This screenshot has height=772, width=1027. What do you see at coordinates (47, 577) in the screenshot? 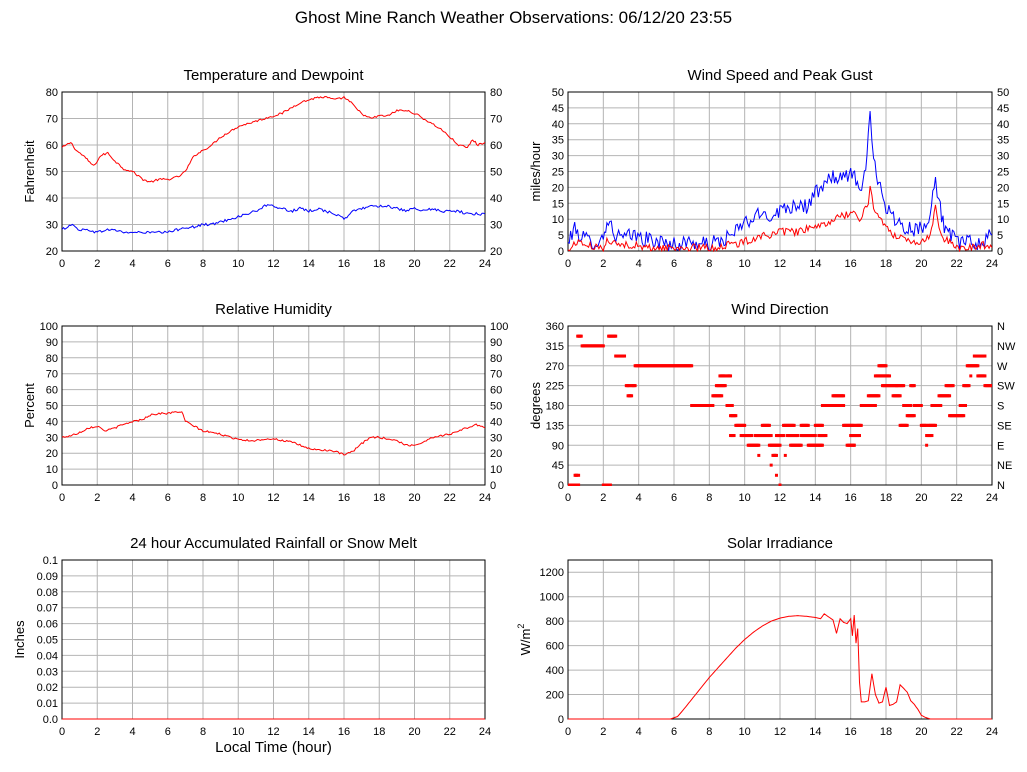
I see `y-tick-label: 0.09` at bounding box center [47, 577].